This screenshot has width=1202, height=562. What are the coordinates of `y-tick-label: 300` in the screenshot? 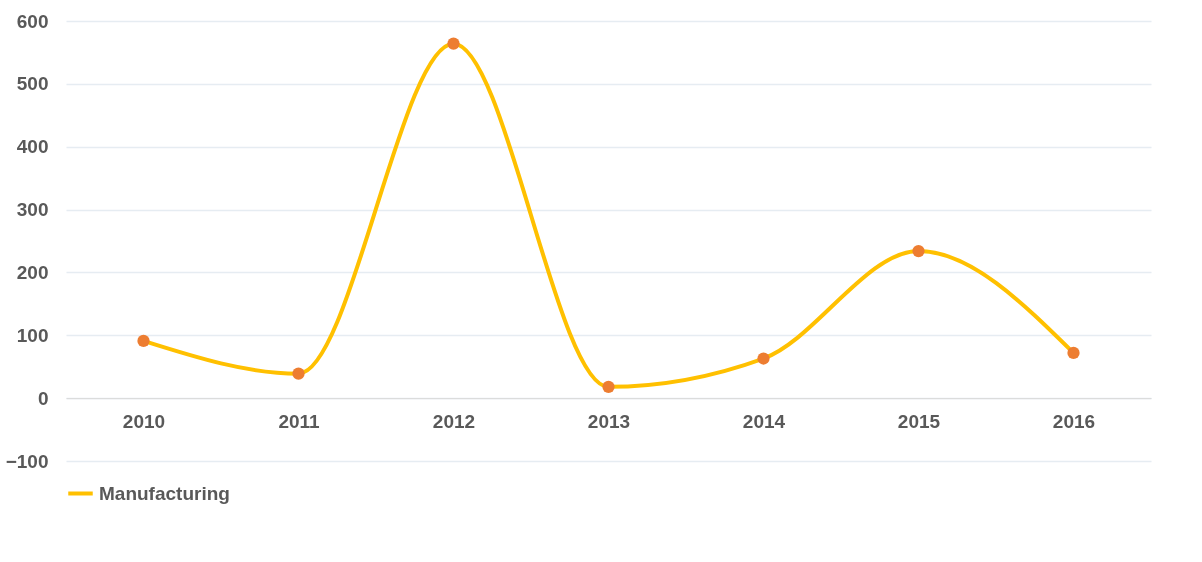 It's located at (32, 210).